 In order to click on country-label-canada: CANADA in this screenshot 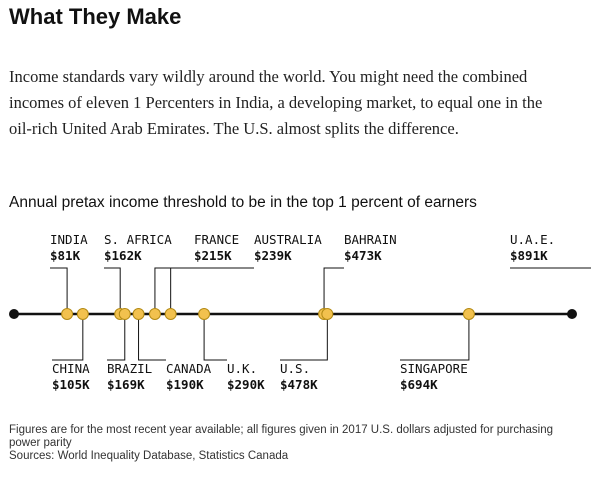, I will do `click(189, 368)`.